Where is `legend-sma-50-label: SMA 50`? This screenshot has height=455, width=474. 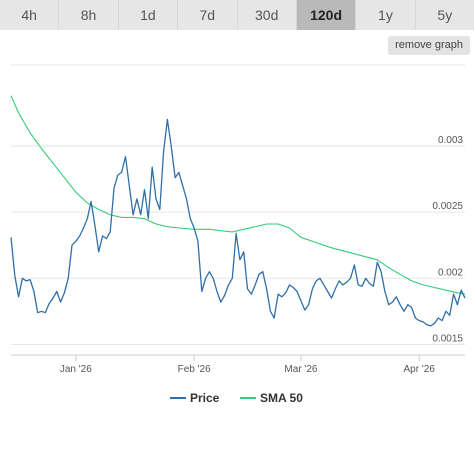
legend-sma-50-label: SMA 50 is located at coordinates (281, 398).